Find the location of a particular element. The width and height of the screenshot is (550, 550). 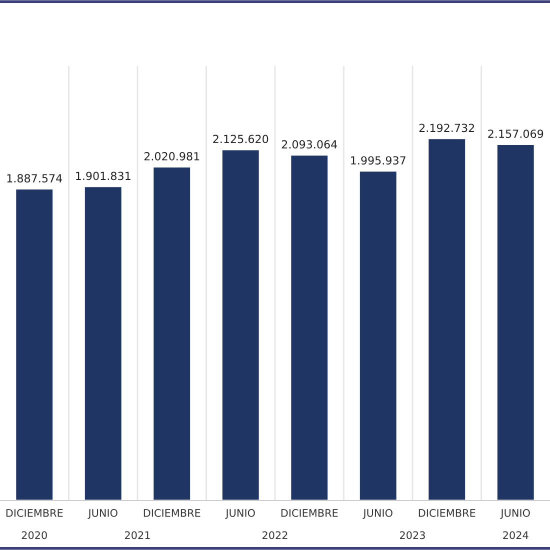

text: 2022 is located at coordinates (275, 535).